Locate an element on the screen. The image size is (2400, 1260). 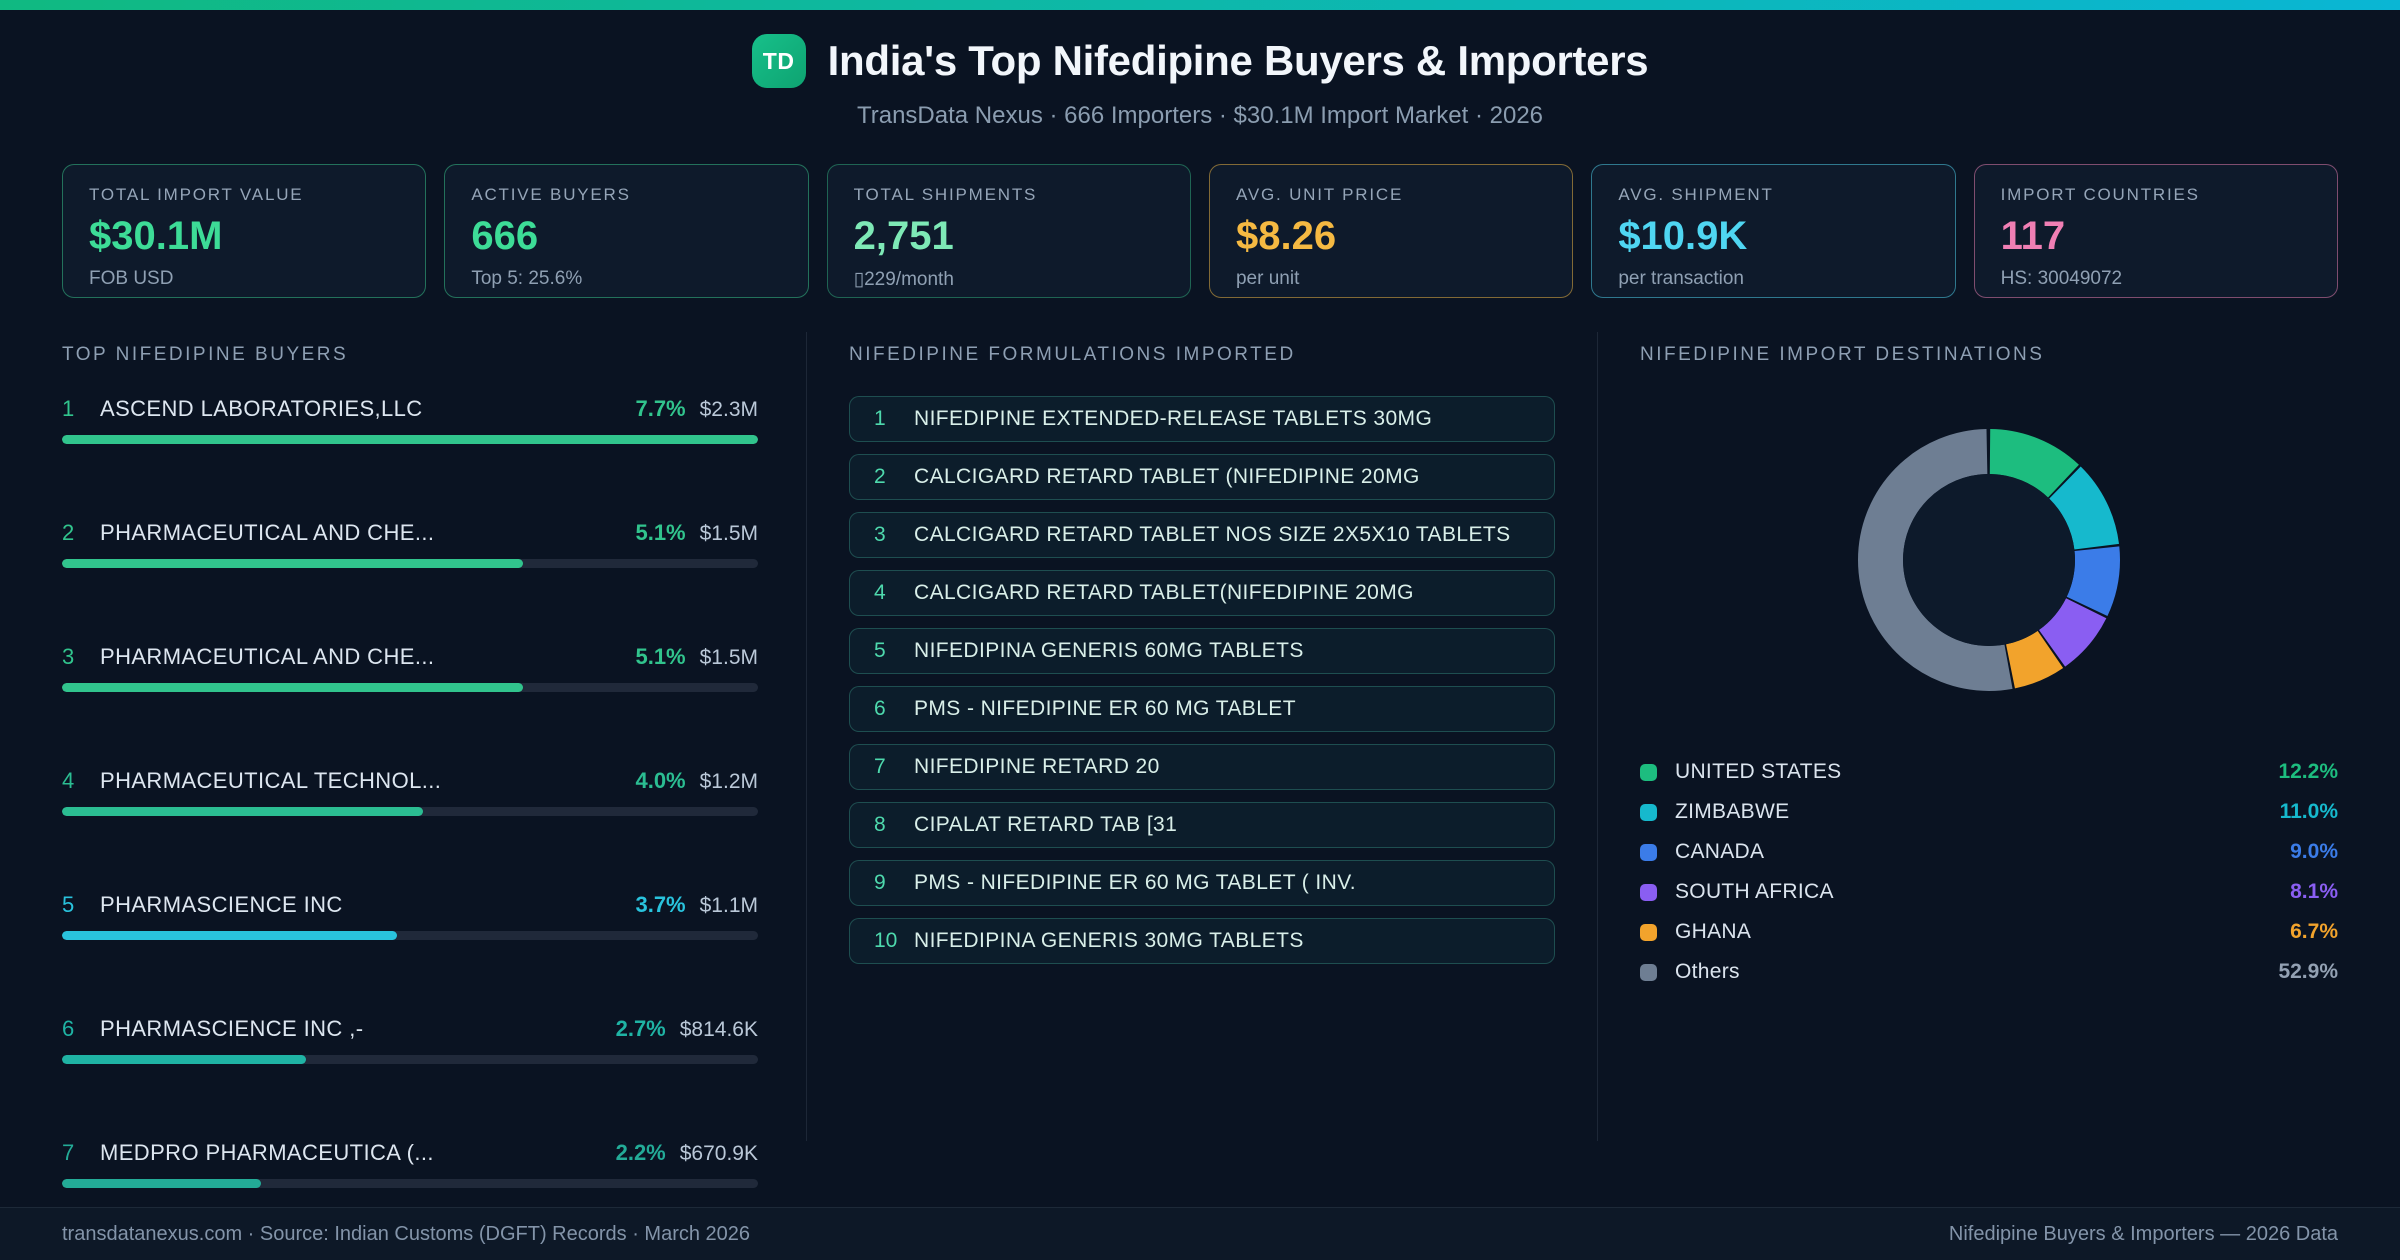
legend-label: GHANA is located at coordinates (1713, 931).